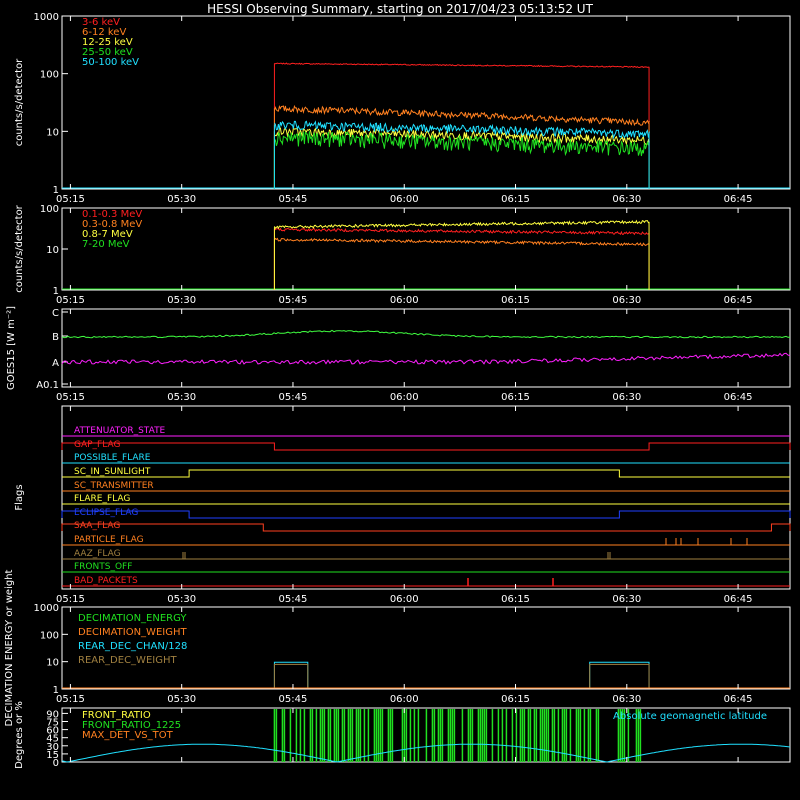 This screenshot has height=800, width=800. What do you see at coordinates (107, 234) in the screenshot?
I see `panel2-legend-3: 0.8-7 MeV` at bounding box center [107, 234].